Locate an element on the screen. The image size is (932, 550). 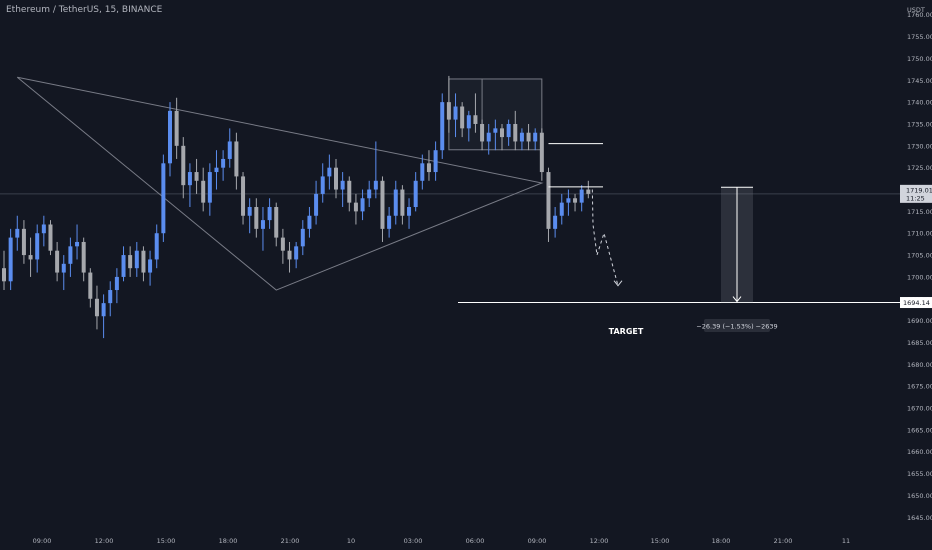
symbol-title: Ethereum / TetherUS, 15, BINANCE is located at coordinates (84, 10).